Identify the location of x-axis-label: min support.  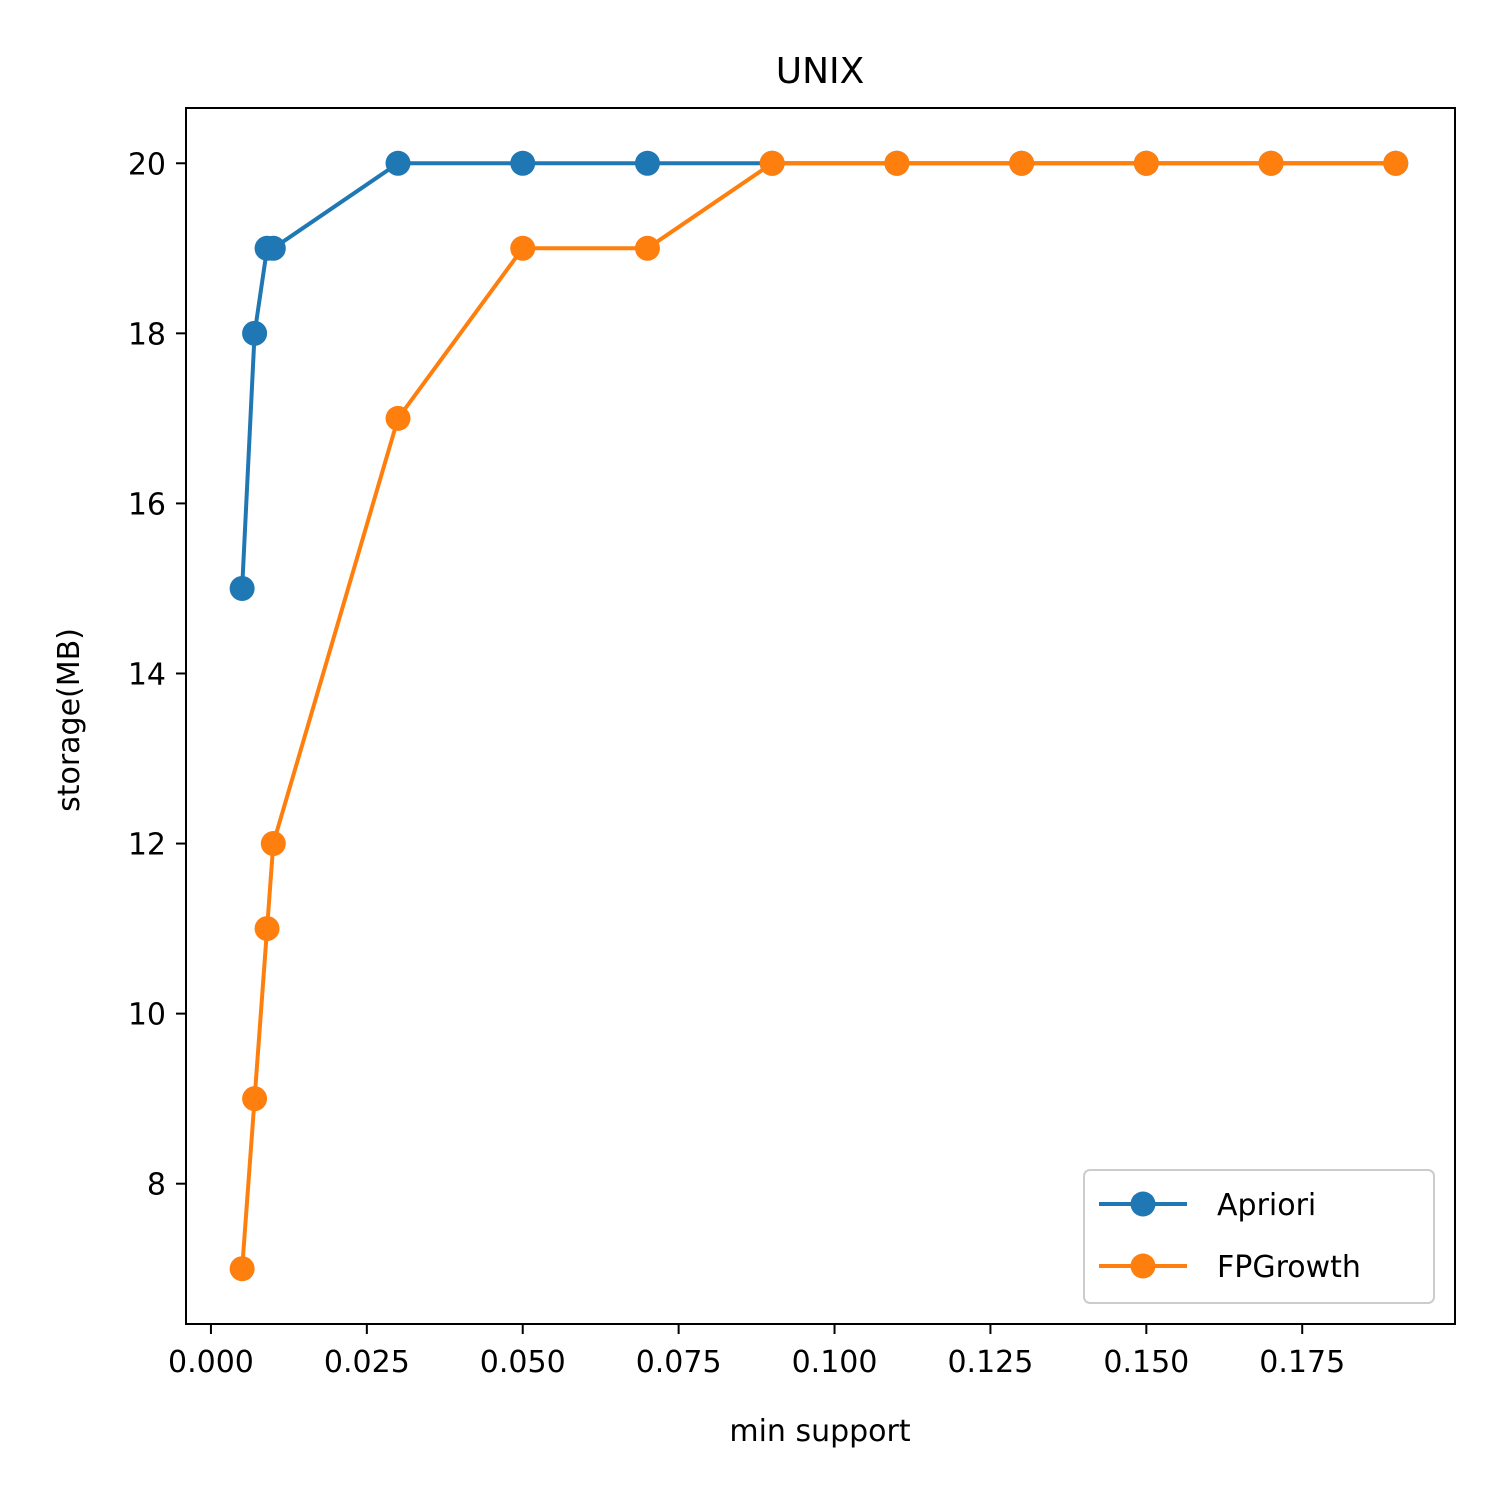
(820, 1431).